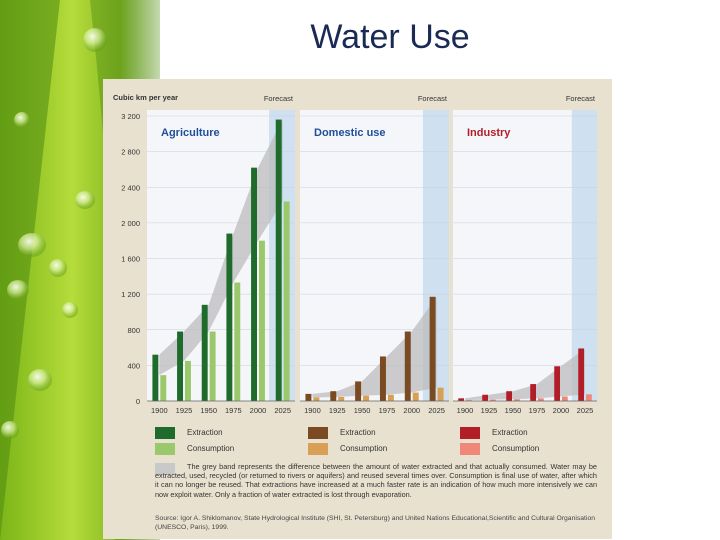  I want to click on slide-title: Water Use, so click(390, 37).